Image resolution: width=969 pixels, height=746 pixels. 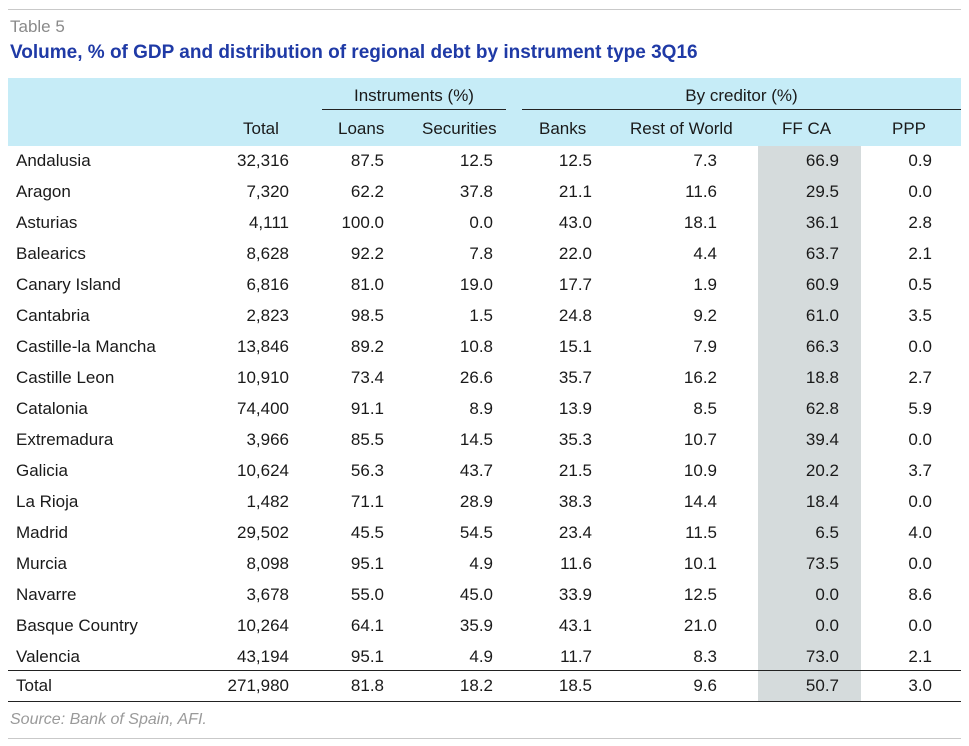 I want to click on cell-securities: 0.0, so click(x=481, y=222).